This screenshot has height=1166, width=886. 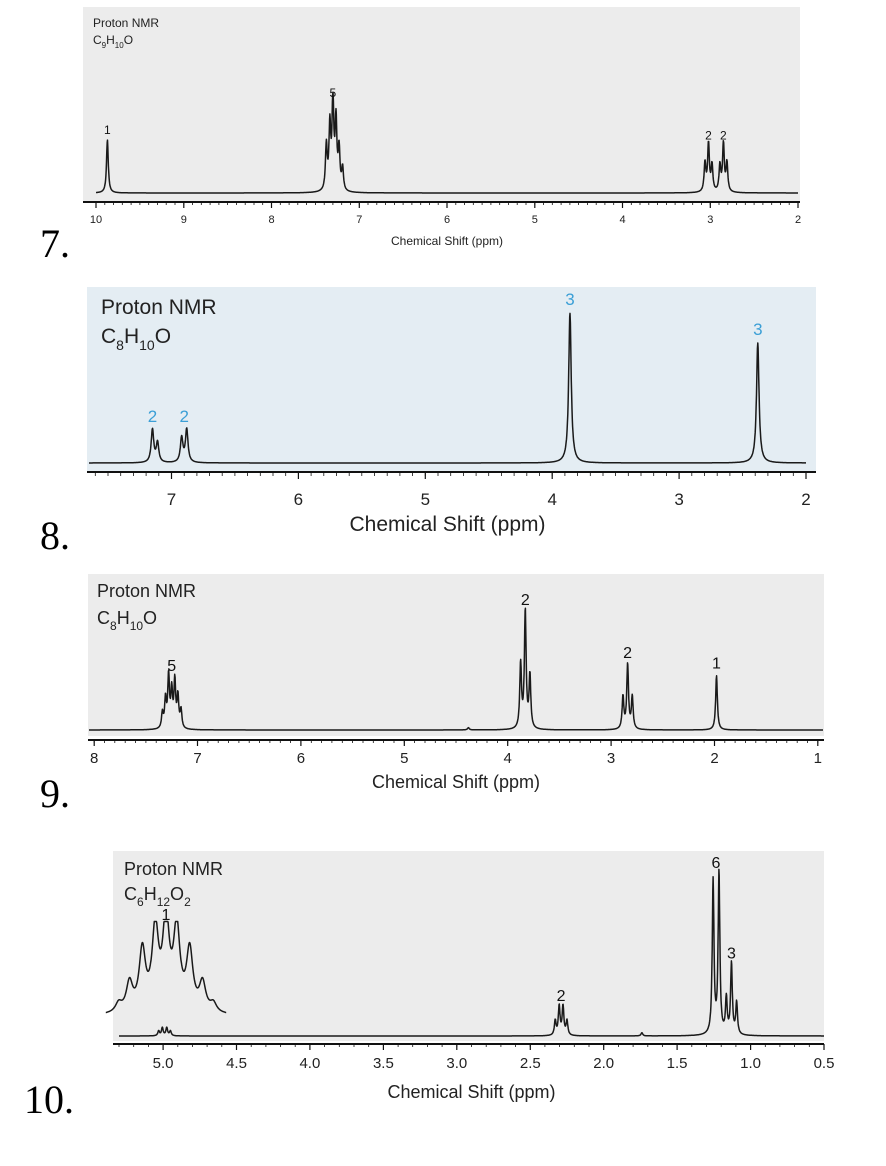 What do you see at coordinates (49, 1099) in the screenshot?
I see `question-number-10: 10.` at bounding box center [49, 1099].